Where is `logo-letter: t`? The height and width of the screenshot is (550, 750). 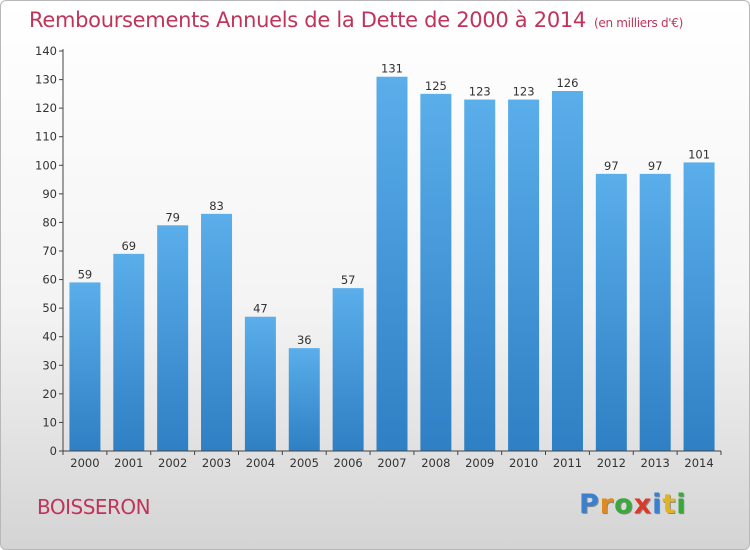
logo-letter: t is located at coordinates (669, 504).